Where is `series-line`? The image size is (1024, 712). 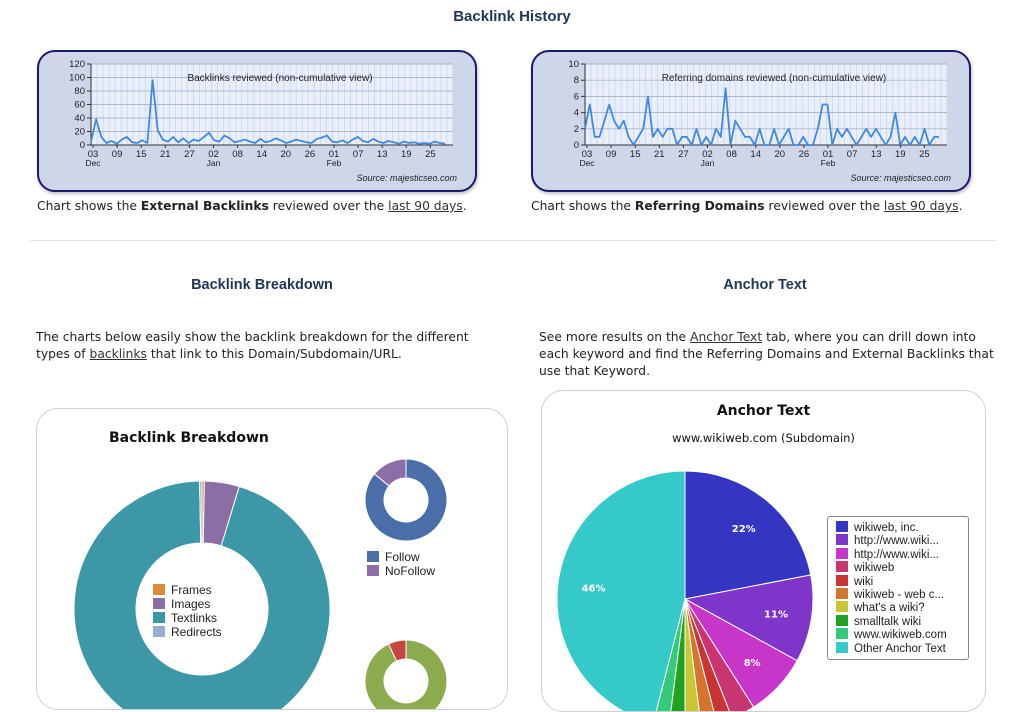 series-line is located at coordinates (761, 116).